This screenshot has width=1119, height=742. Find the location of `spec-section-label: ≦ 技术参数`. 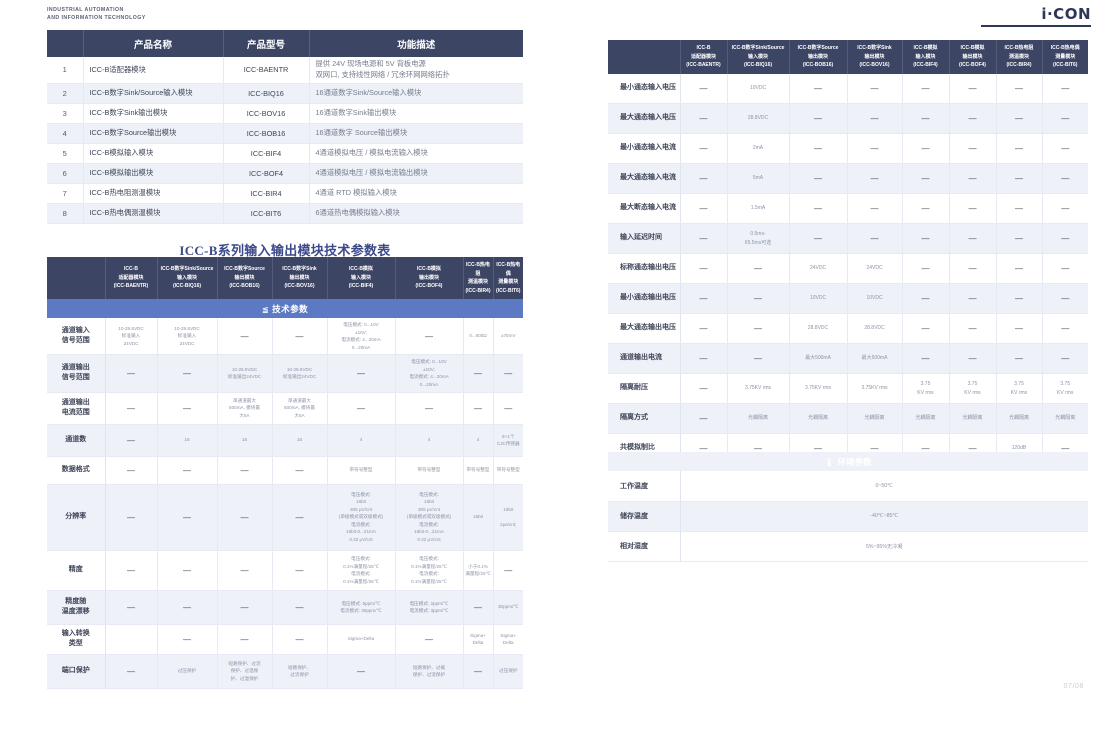

spec-section-label: ≦ 技术参数 is located at coordinates (285, 308).